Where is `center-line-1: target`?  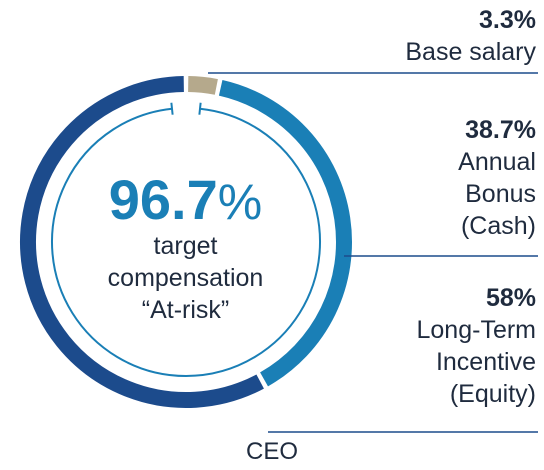 center-line-1: target is located at coordinates (185, 246).